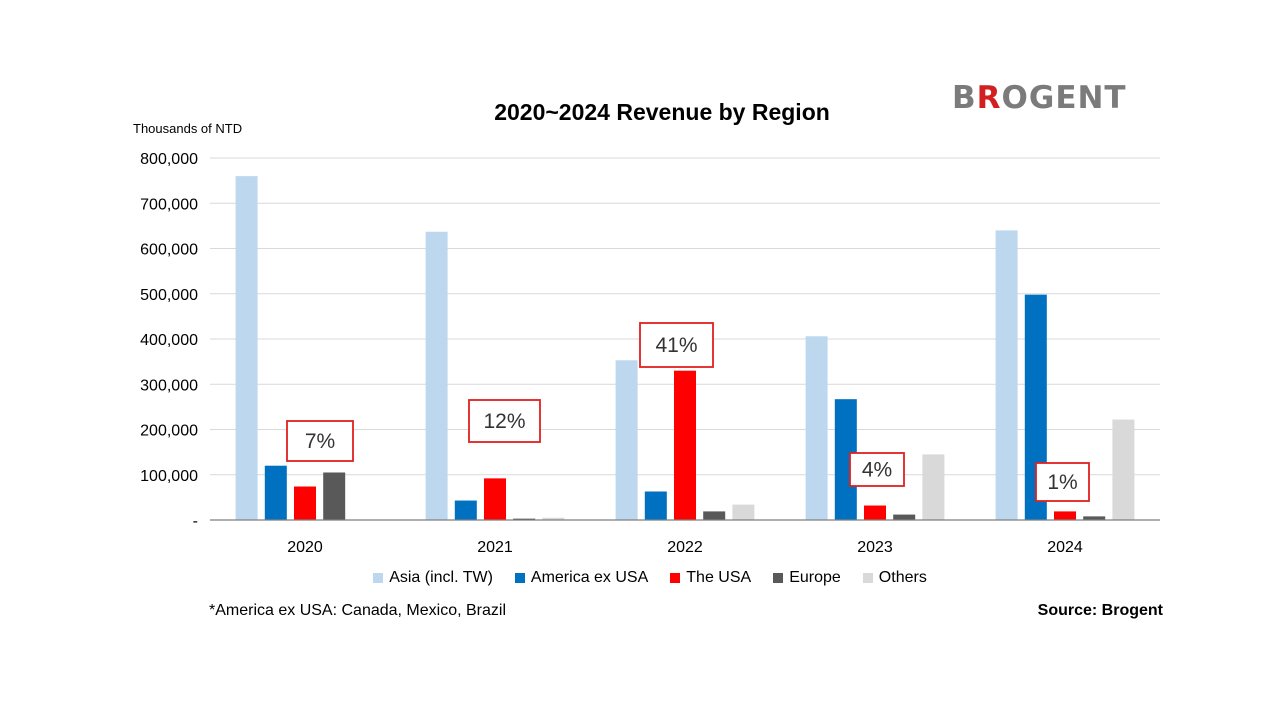 The width and height of the screenshot is (1280, 720). I want to click on usa-share-callout: 12%, so click(504, 421).